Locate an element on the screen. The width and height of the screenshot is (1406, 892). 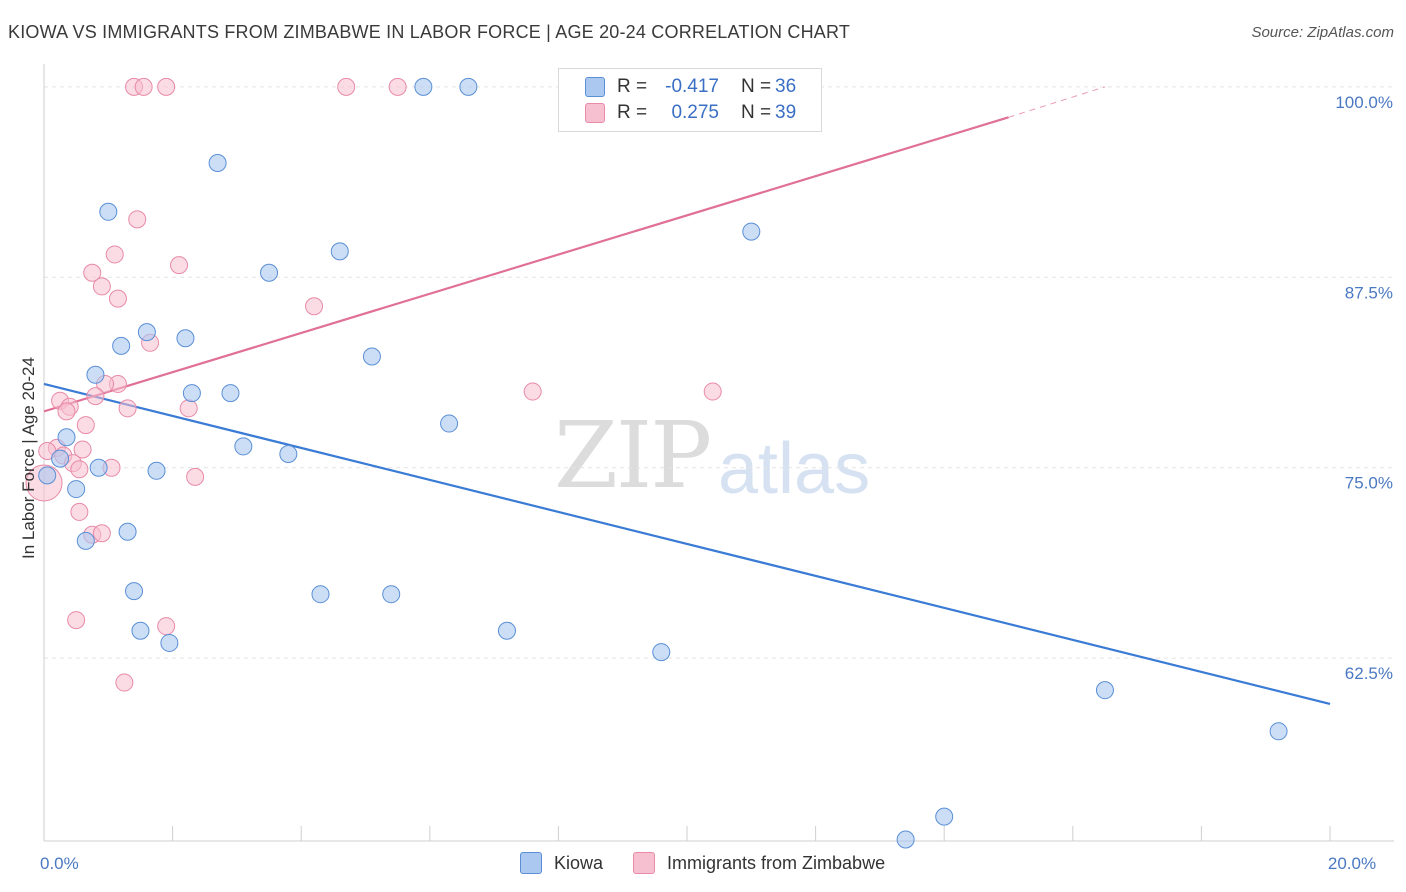
y-tick-label-1: 75.0% is located at coordinates (1369, 483).